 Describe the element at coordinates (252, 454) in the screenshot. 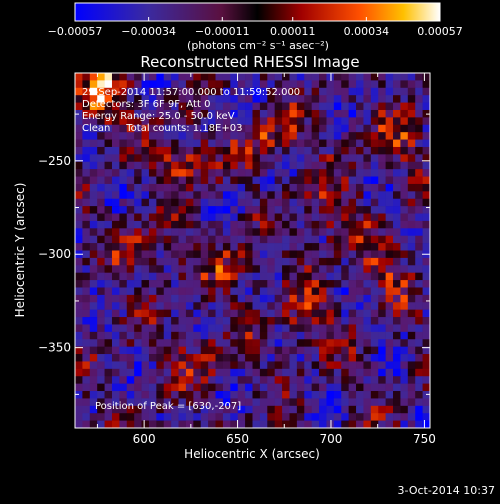

I see `x-axis-label: Heliocentric X (arcsec)` at that location.